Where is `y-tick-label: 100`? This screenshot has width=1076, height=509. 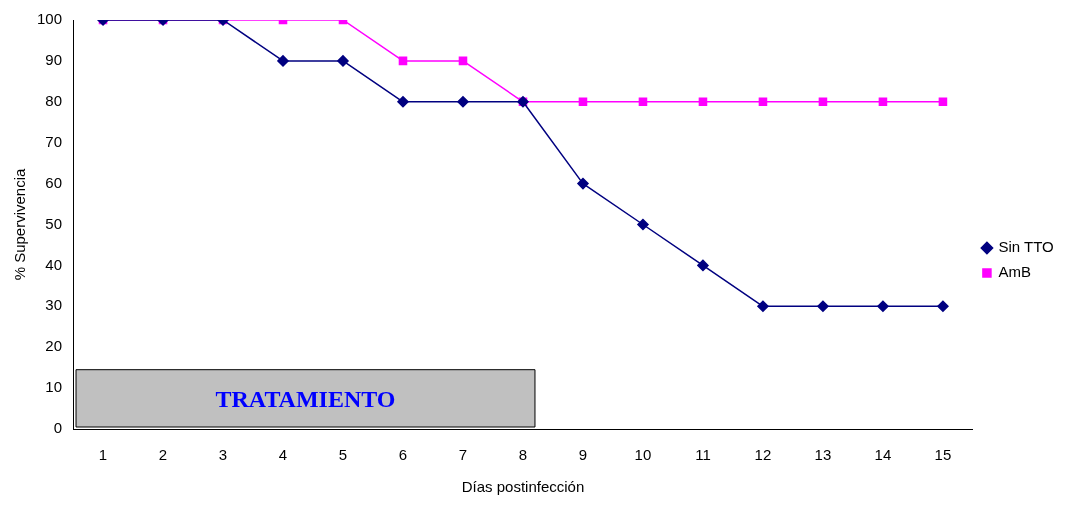
y-tick-label: 100 is located at coordinates (50, 19).